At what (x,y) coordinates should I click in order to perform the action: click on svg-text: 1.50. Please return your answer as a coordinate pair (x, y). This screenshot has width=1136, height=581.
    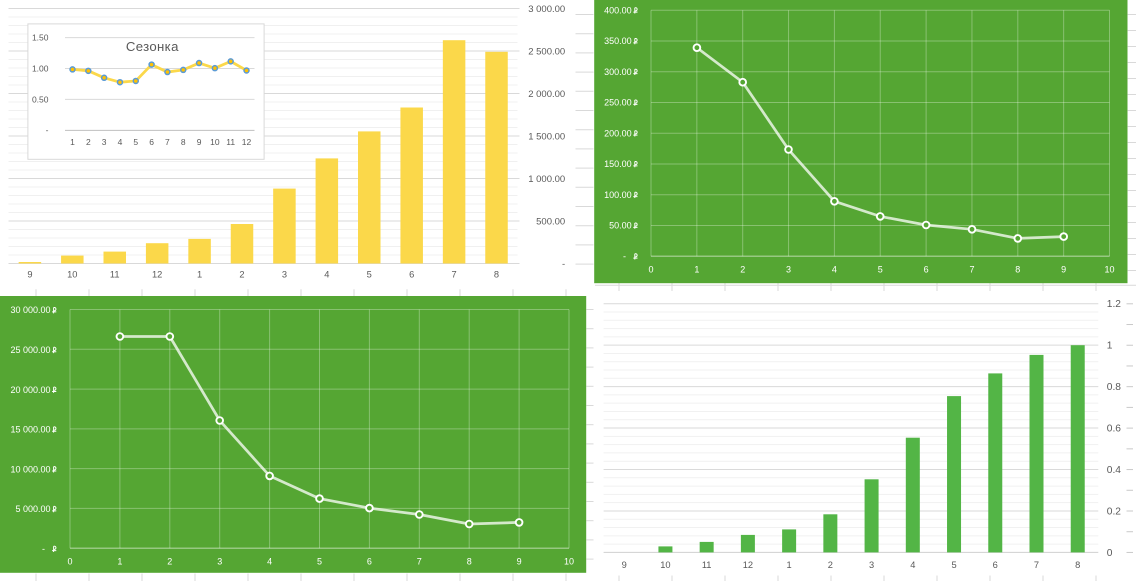
    Looking at the image, I should click on (40, 38).